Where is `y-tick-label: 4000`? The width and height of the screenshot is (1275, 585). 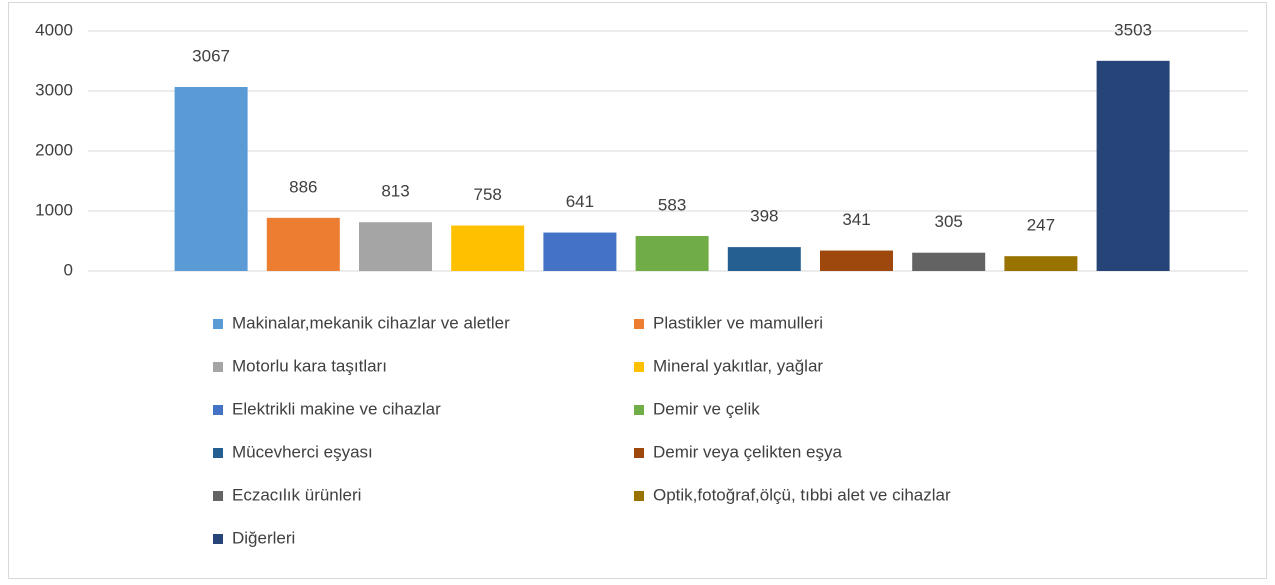 y-tick-label: 4000 is located at coordinates (54, 29).